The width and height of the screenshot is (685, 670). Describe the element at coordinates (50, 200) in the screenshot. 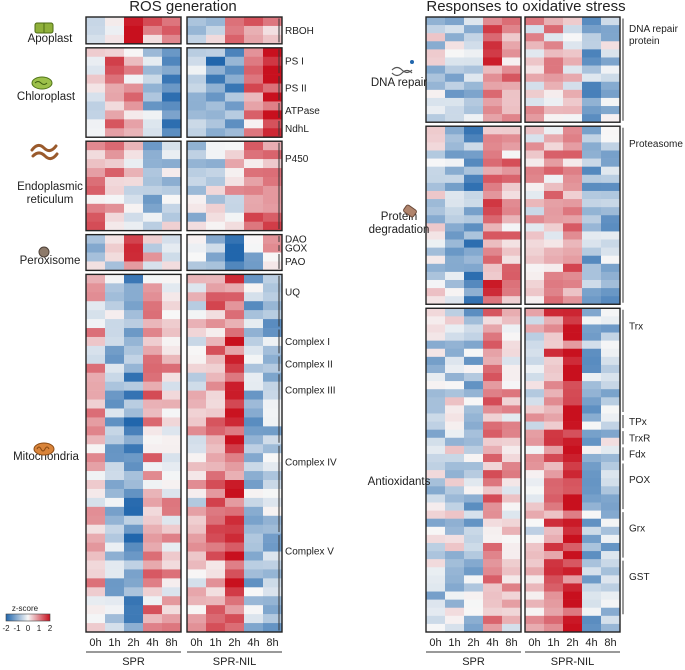

I see `organelle-label: reticulum` at that location.